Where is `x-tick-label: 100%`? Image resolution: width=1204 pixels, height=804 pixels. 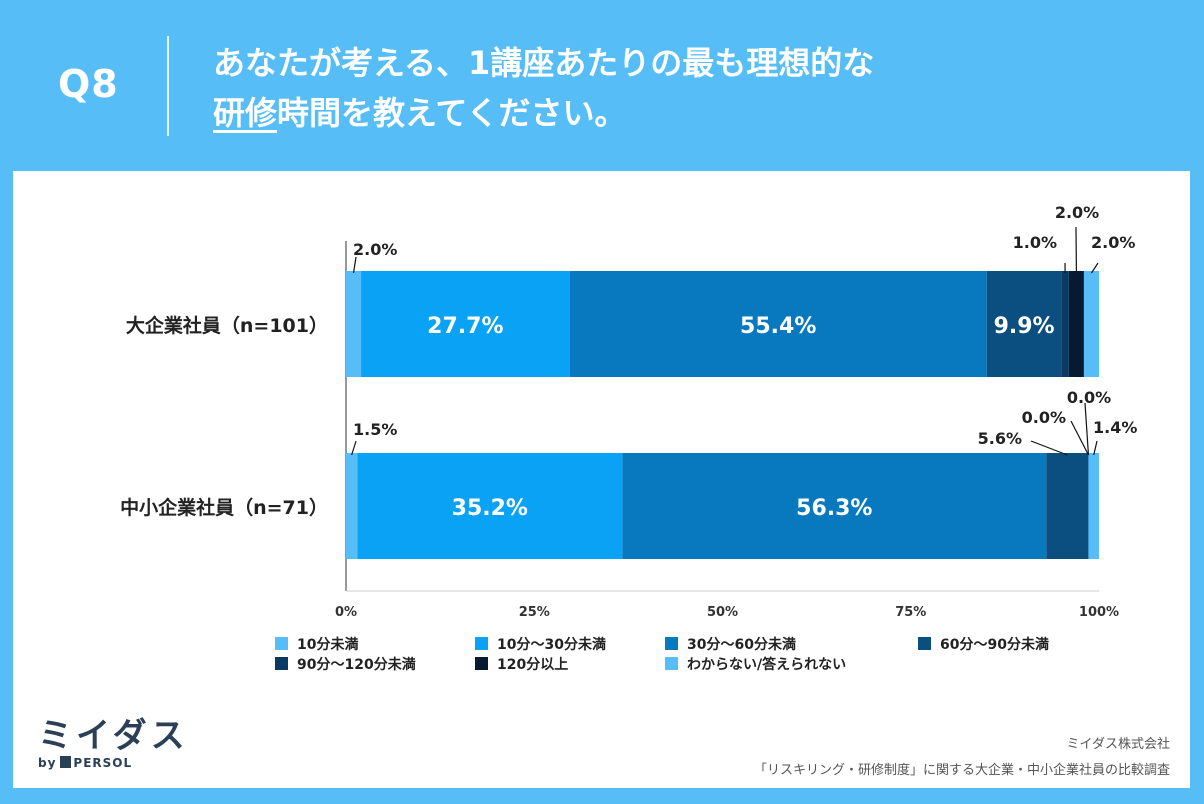
x-tick-label: 100% is located at coordinates (1099, 612).